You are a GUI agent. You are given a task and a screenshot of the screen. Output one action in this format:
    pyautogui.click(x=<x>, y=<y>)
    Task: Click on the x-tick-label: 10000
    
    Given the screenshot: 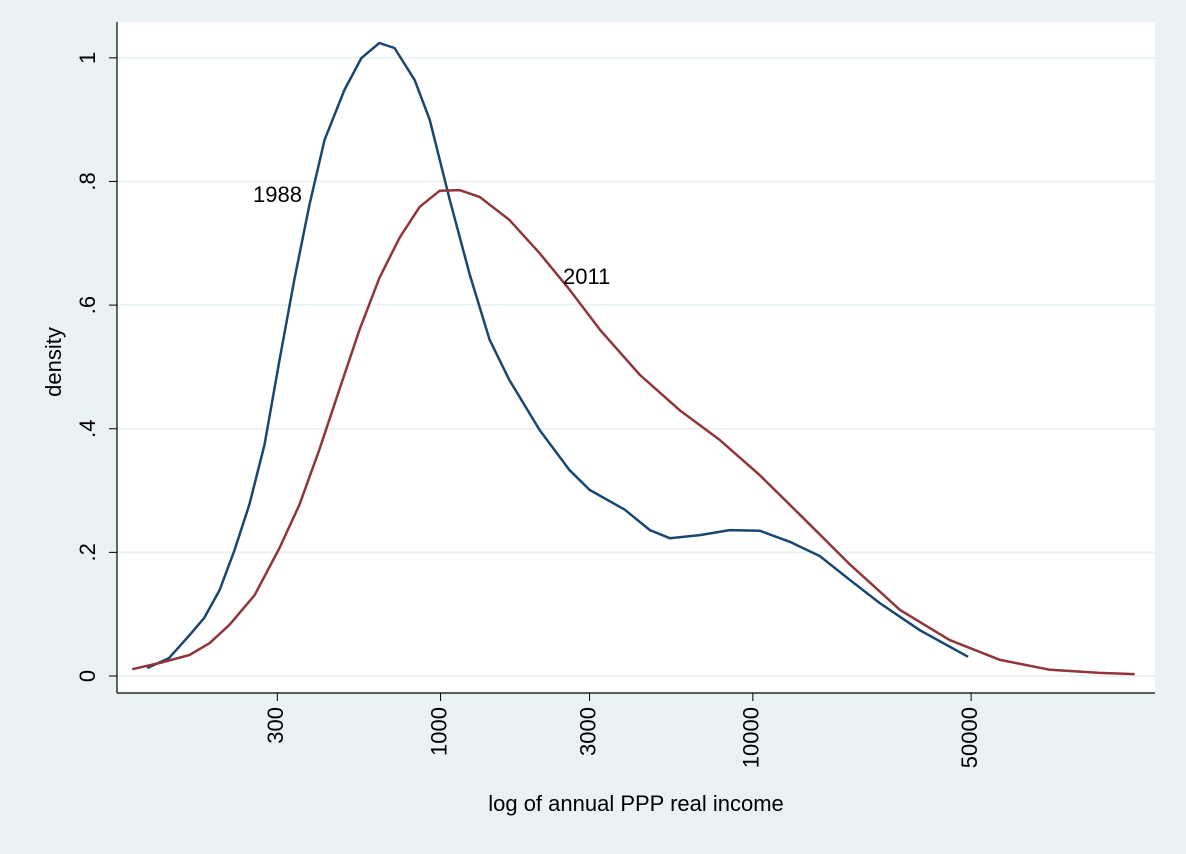 What is the action you would take?
    pyautogui.click(x=751, y=737)
    